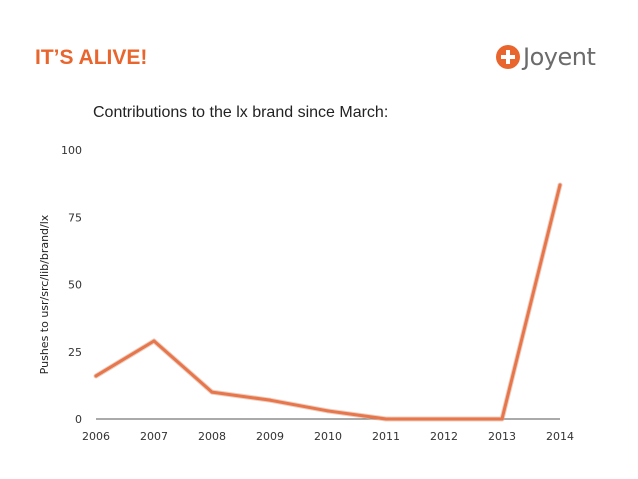 The height and width of the screenshot is (479, 638). I want to click on y-tick-label: 25, so click(75, 352).